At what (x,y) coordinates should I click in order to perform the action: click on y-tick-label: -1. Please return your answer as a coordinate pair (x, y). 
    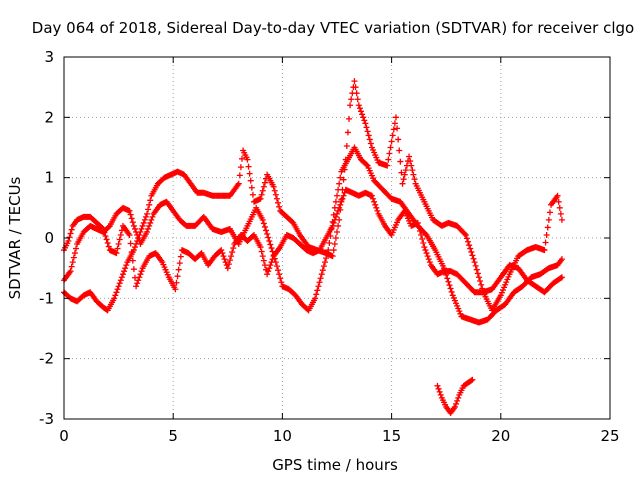
    Looking at the image, I should click on (46, 298).